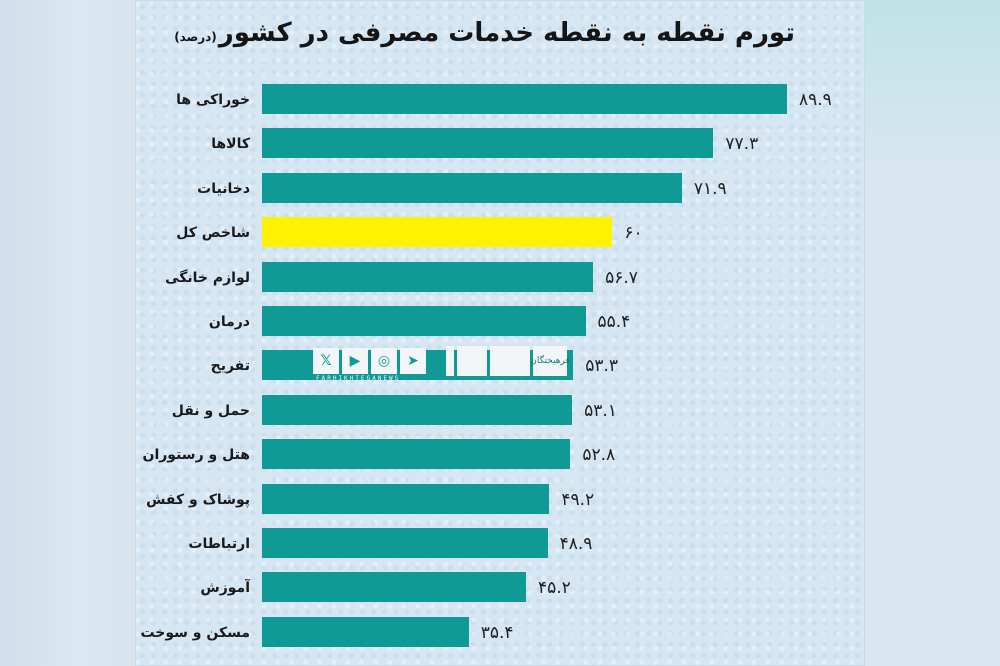 The height and width of the screenshot is (666, 1000). I want to click on value-label: ۴۸.۹, so click(576, 544).